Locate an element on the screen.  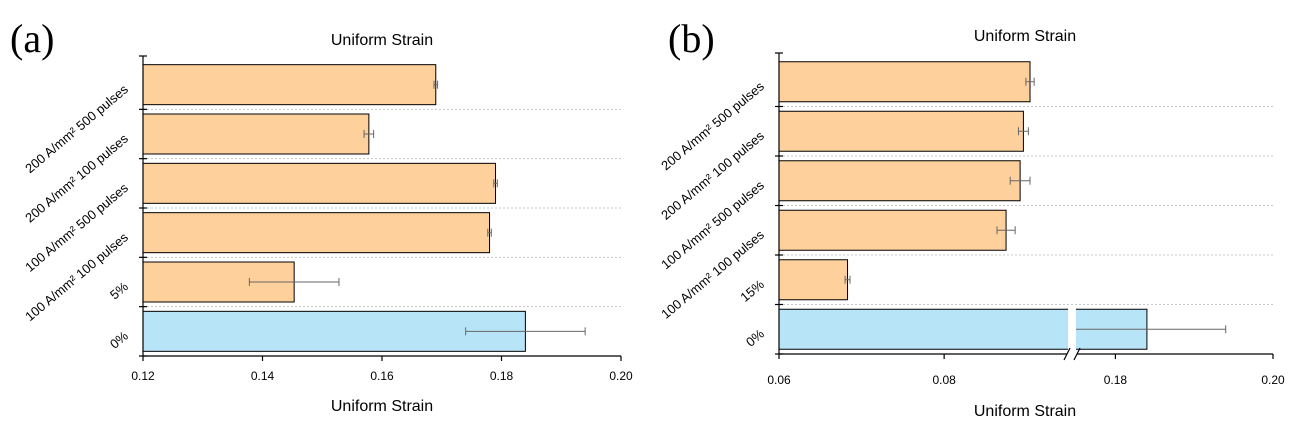
chart-a-x-tick-label: 0.14 is located at coordinates (263, 376).